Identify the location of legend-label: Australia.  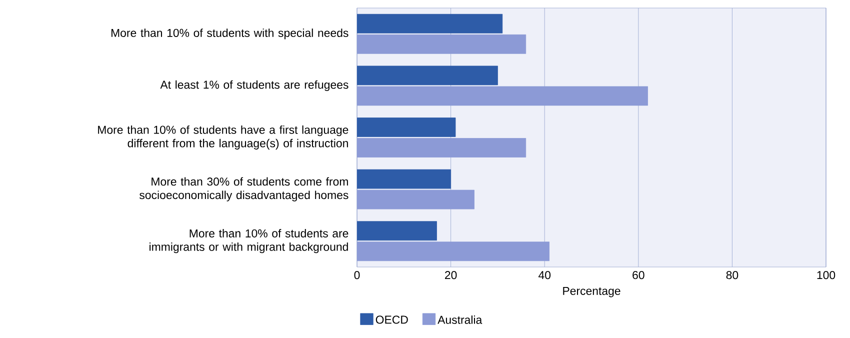
(460, 320).